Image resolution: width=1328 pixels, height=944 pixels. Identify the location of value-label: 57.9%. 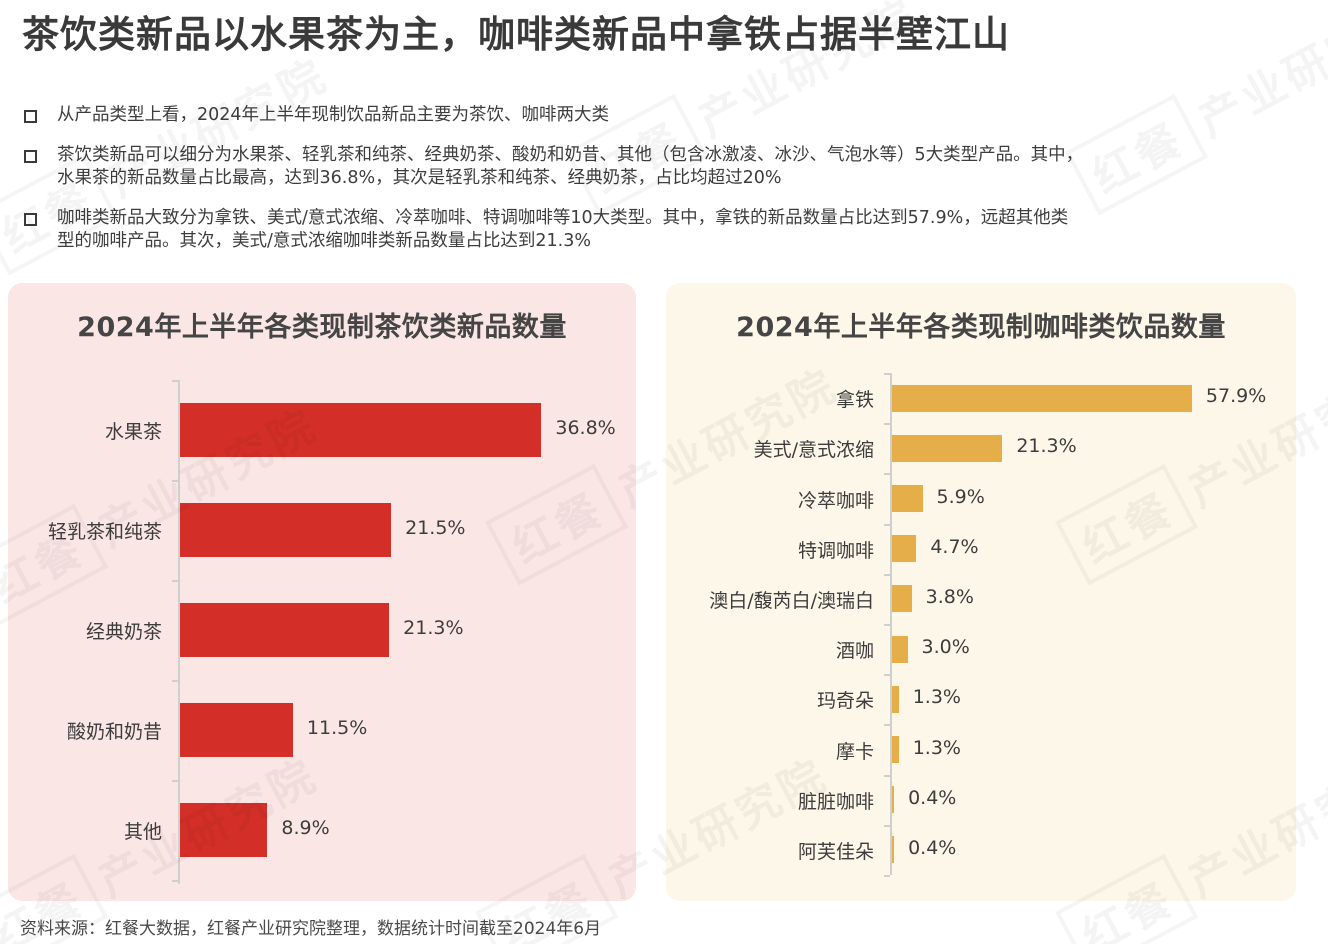
(1236, 396).